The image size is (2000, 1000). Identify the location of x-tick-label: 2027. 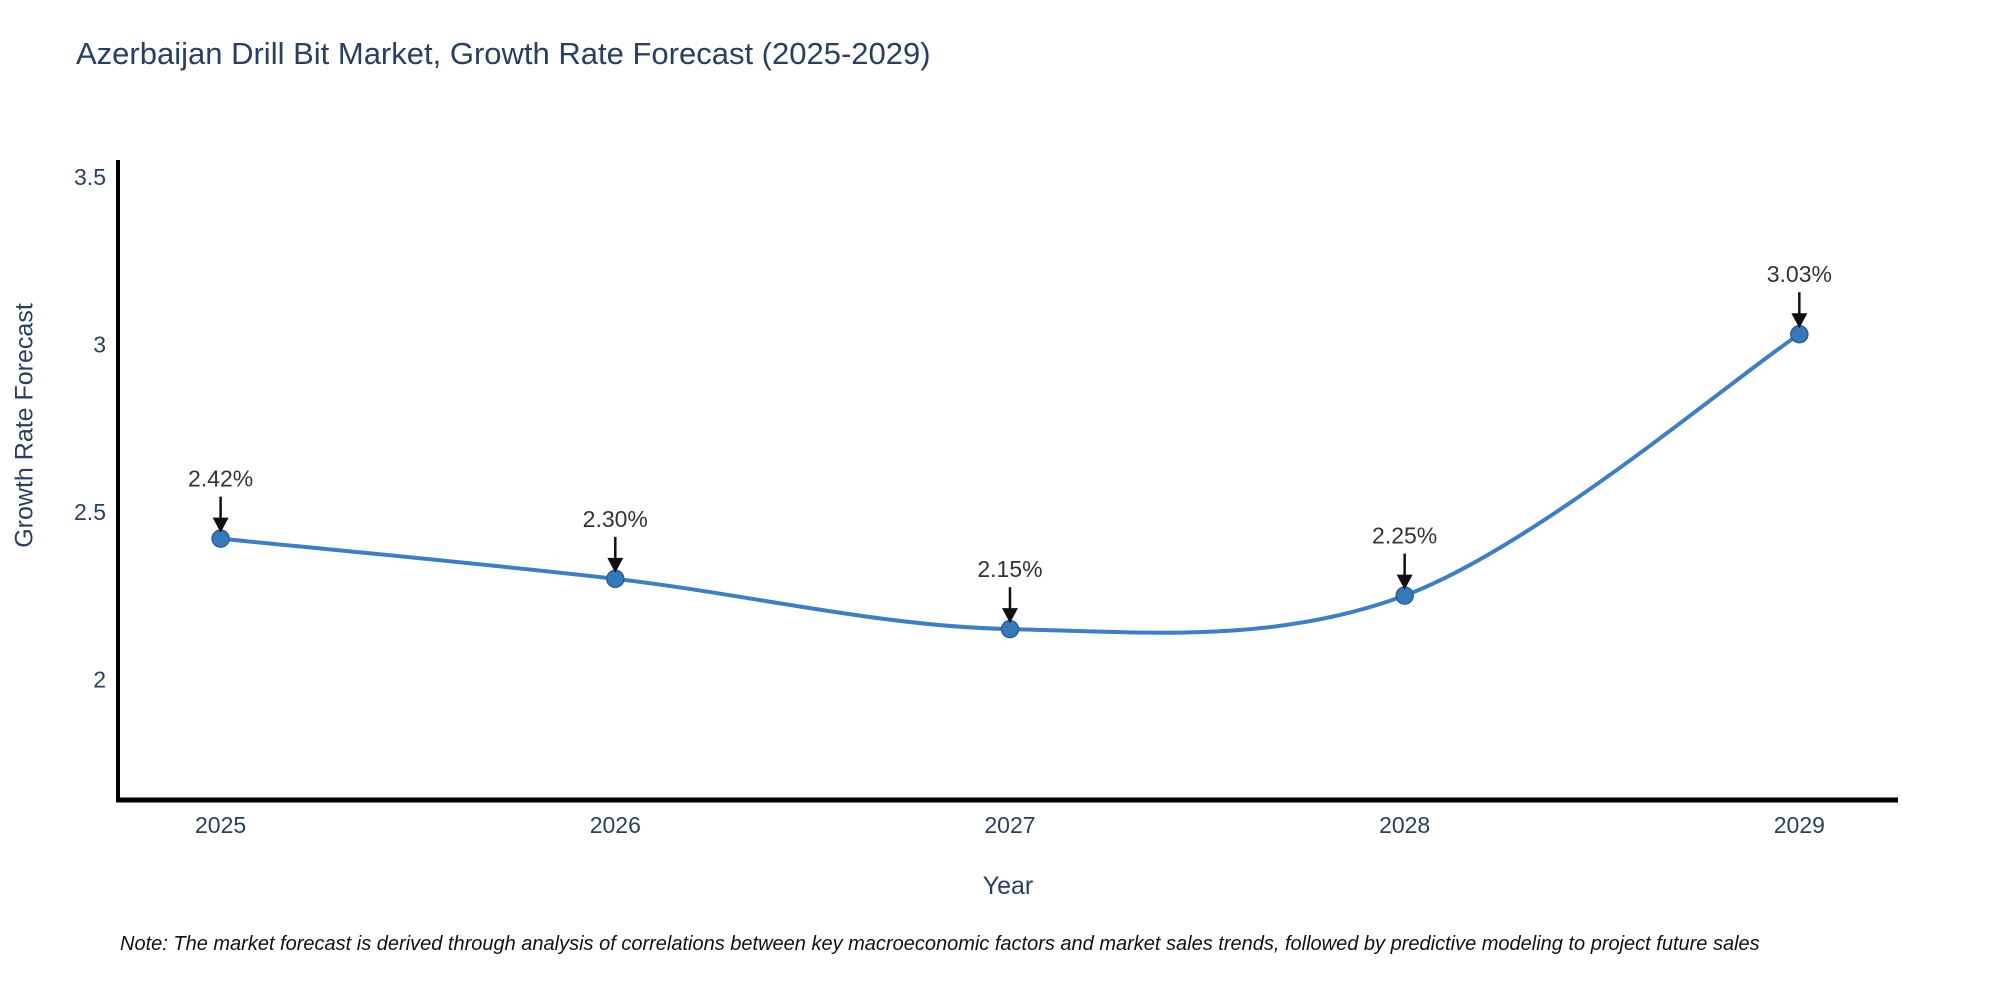
(1009, 825).